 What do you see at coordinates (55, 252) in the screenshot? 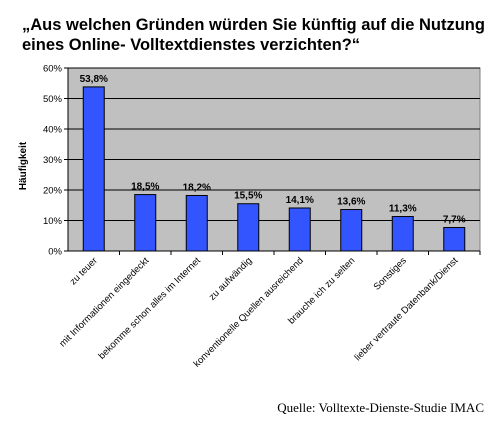
I see `y-tick-label: 0%` at bounding box center [55, 252].